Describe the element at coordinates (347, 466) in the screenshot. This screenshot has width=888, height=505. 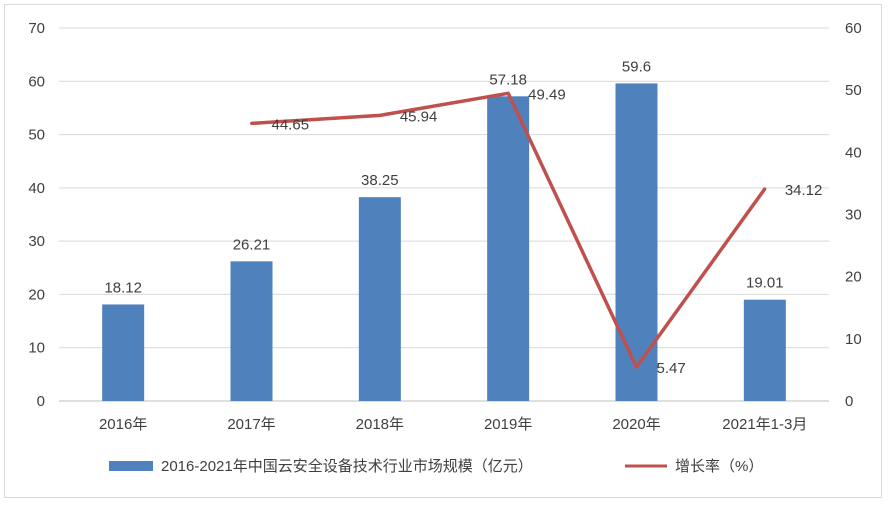
I see `legend-bar-label: 2016-2021年中国云安全设备技术行业市场规模（亿元）` at that location.